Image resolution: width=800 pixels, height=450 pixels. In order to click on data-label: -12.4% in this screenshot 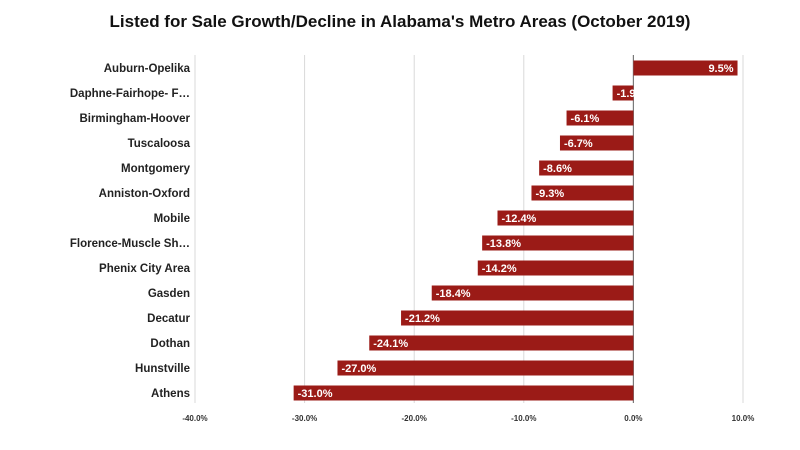, I will do `click(518, 219)`.